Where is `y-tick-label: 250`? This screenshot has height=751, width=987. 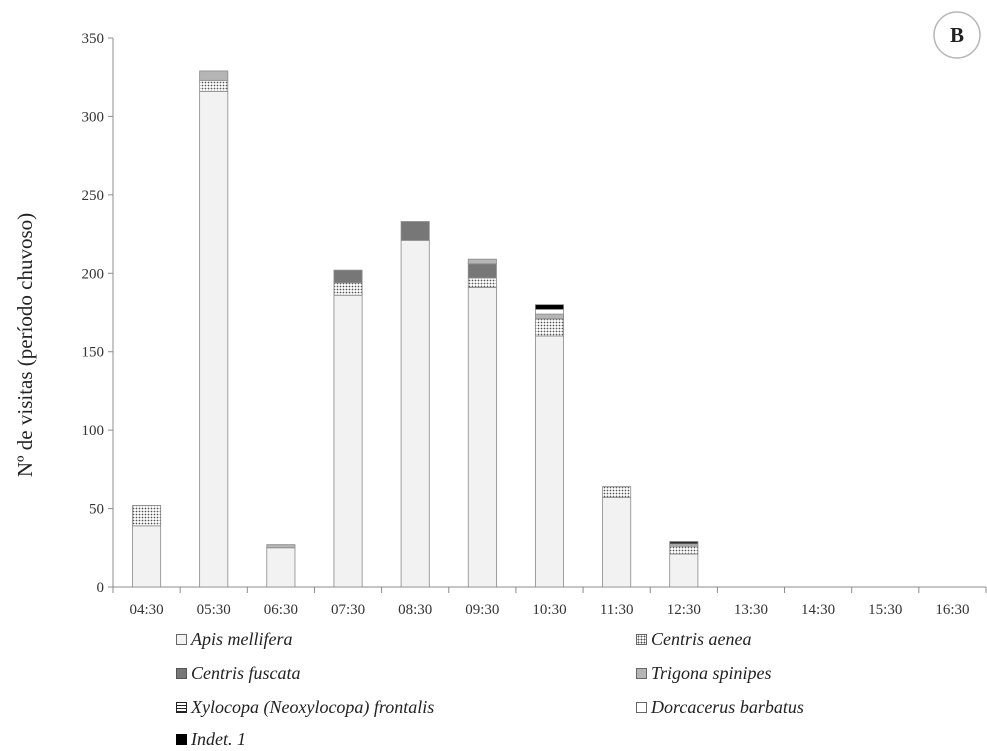 y-tick-label: 250 is located at coordinates (93, 196).